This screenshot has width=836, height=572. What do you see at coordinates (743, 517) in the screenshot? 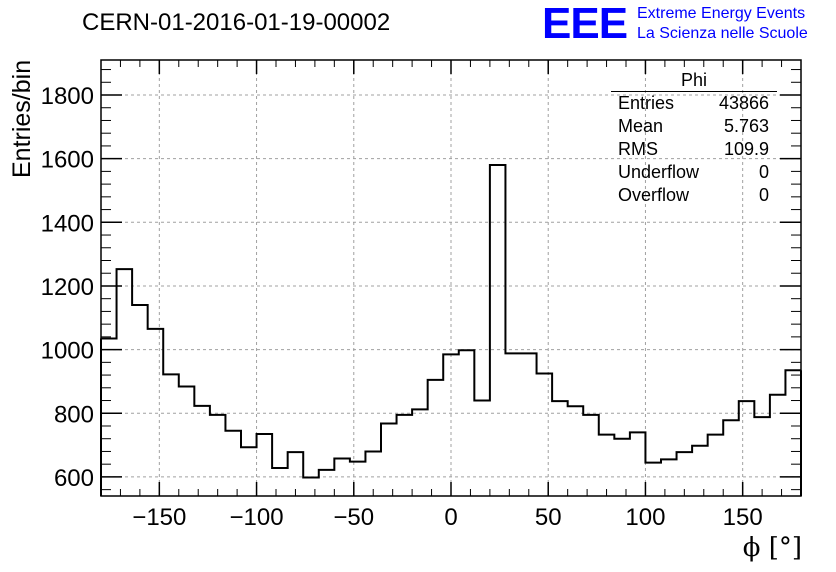
I see `x-tick-label: 150` at bounding box center [743, 517].